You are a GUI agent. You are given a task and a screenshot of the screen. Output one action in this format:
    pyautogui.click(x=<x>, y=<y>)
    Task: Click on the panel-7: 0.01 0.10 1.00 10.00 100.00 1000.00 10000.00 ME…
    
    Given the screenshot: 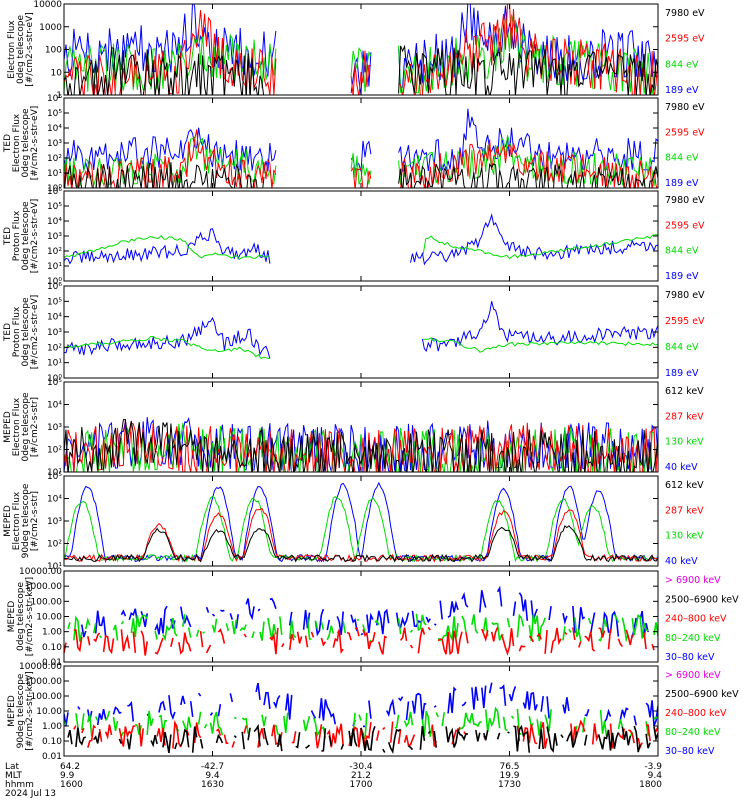 What is the action you would take?
    pyautogui.click(x=373, y=617)
    